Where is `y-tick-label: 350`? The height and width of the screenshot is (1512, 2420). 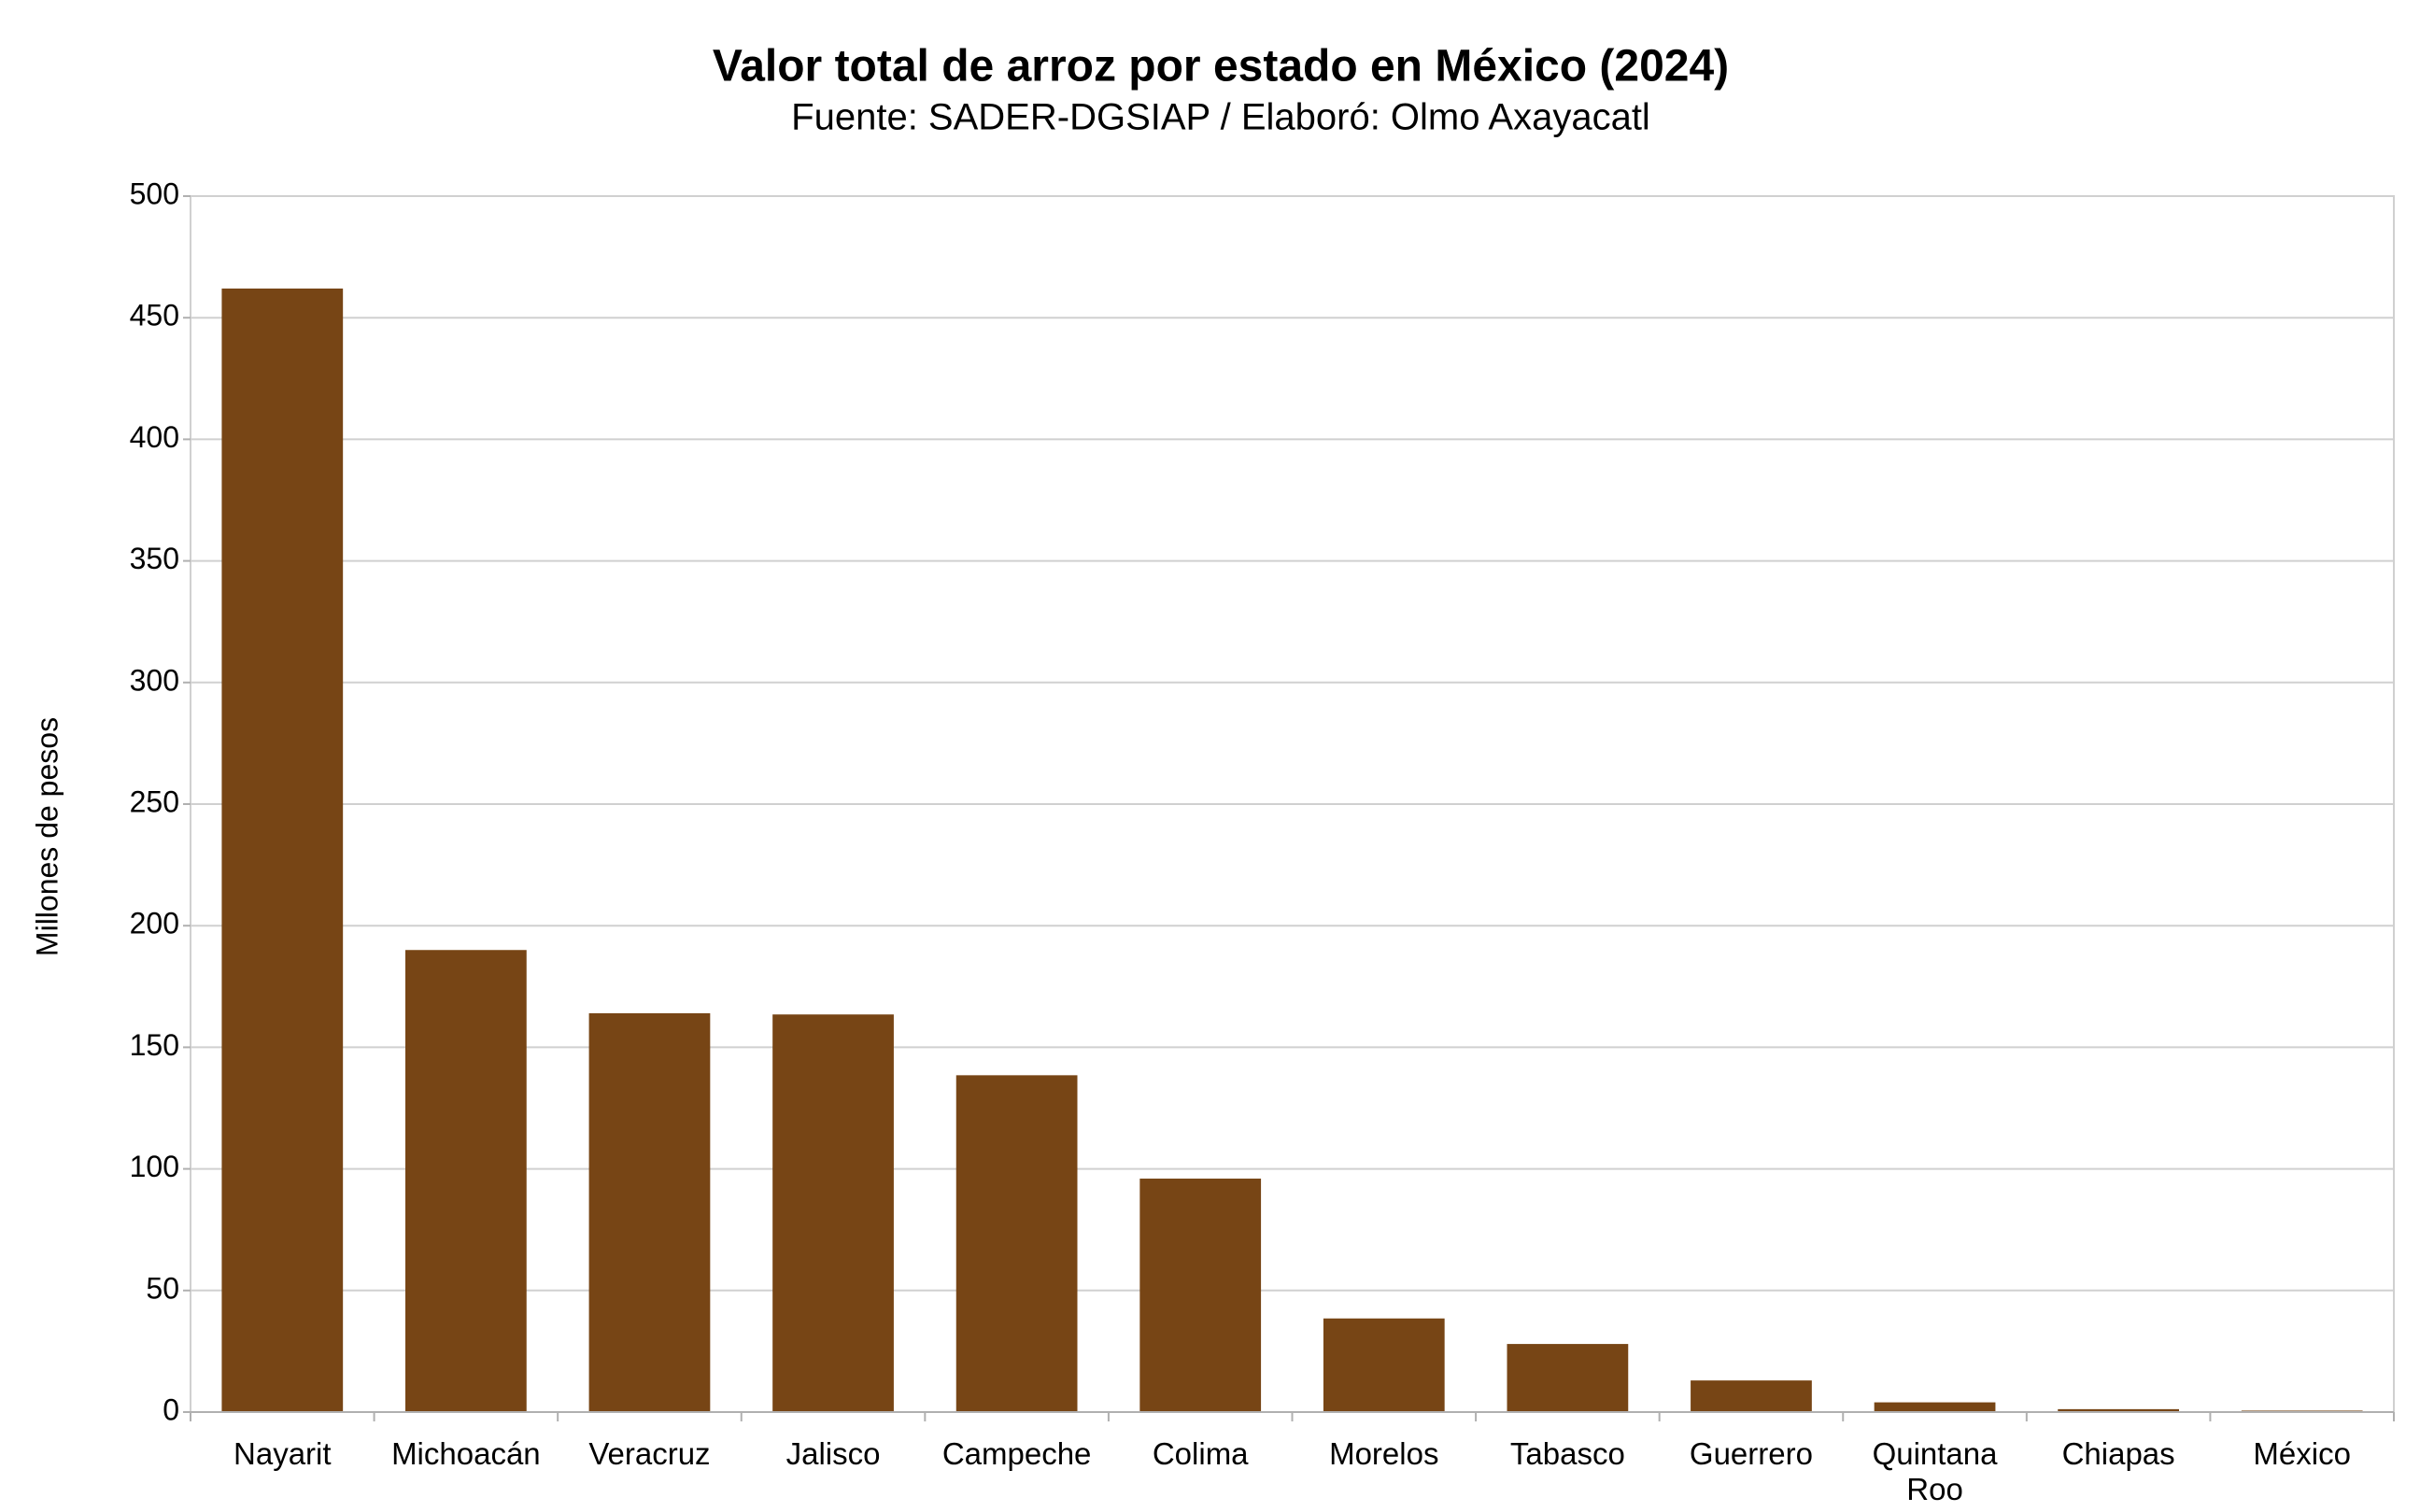
y-tick-label: 350 is located at coordinates (155, 558).